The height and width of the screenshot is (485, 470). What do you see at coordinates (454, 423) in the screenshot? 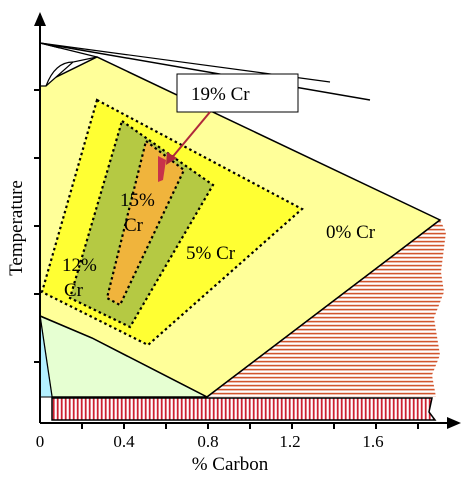
I see `x-axis-arrow-icon` at bounding box center [454, 423].